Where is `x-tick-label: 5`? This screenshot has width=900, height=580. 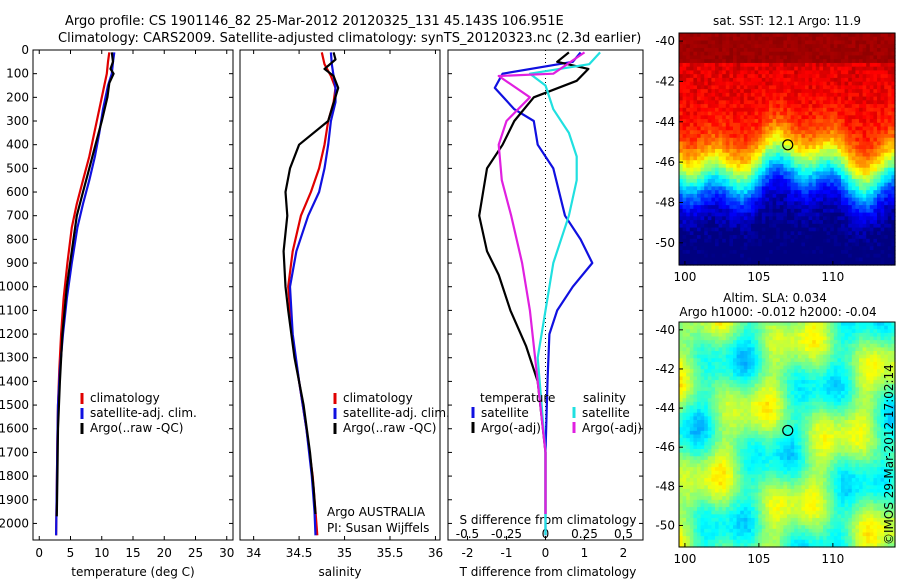
x-tick-label: 5 is located at coordinates (71, 553).